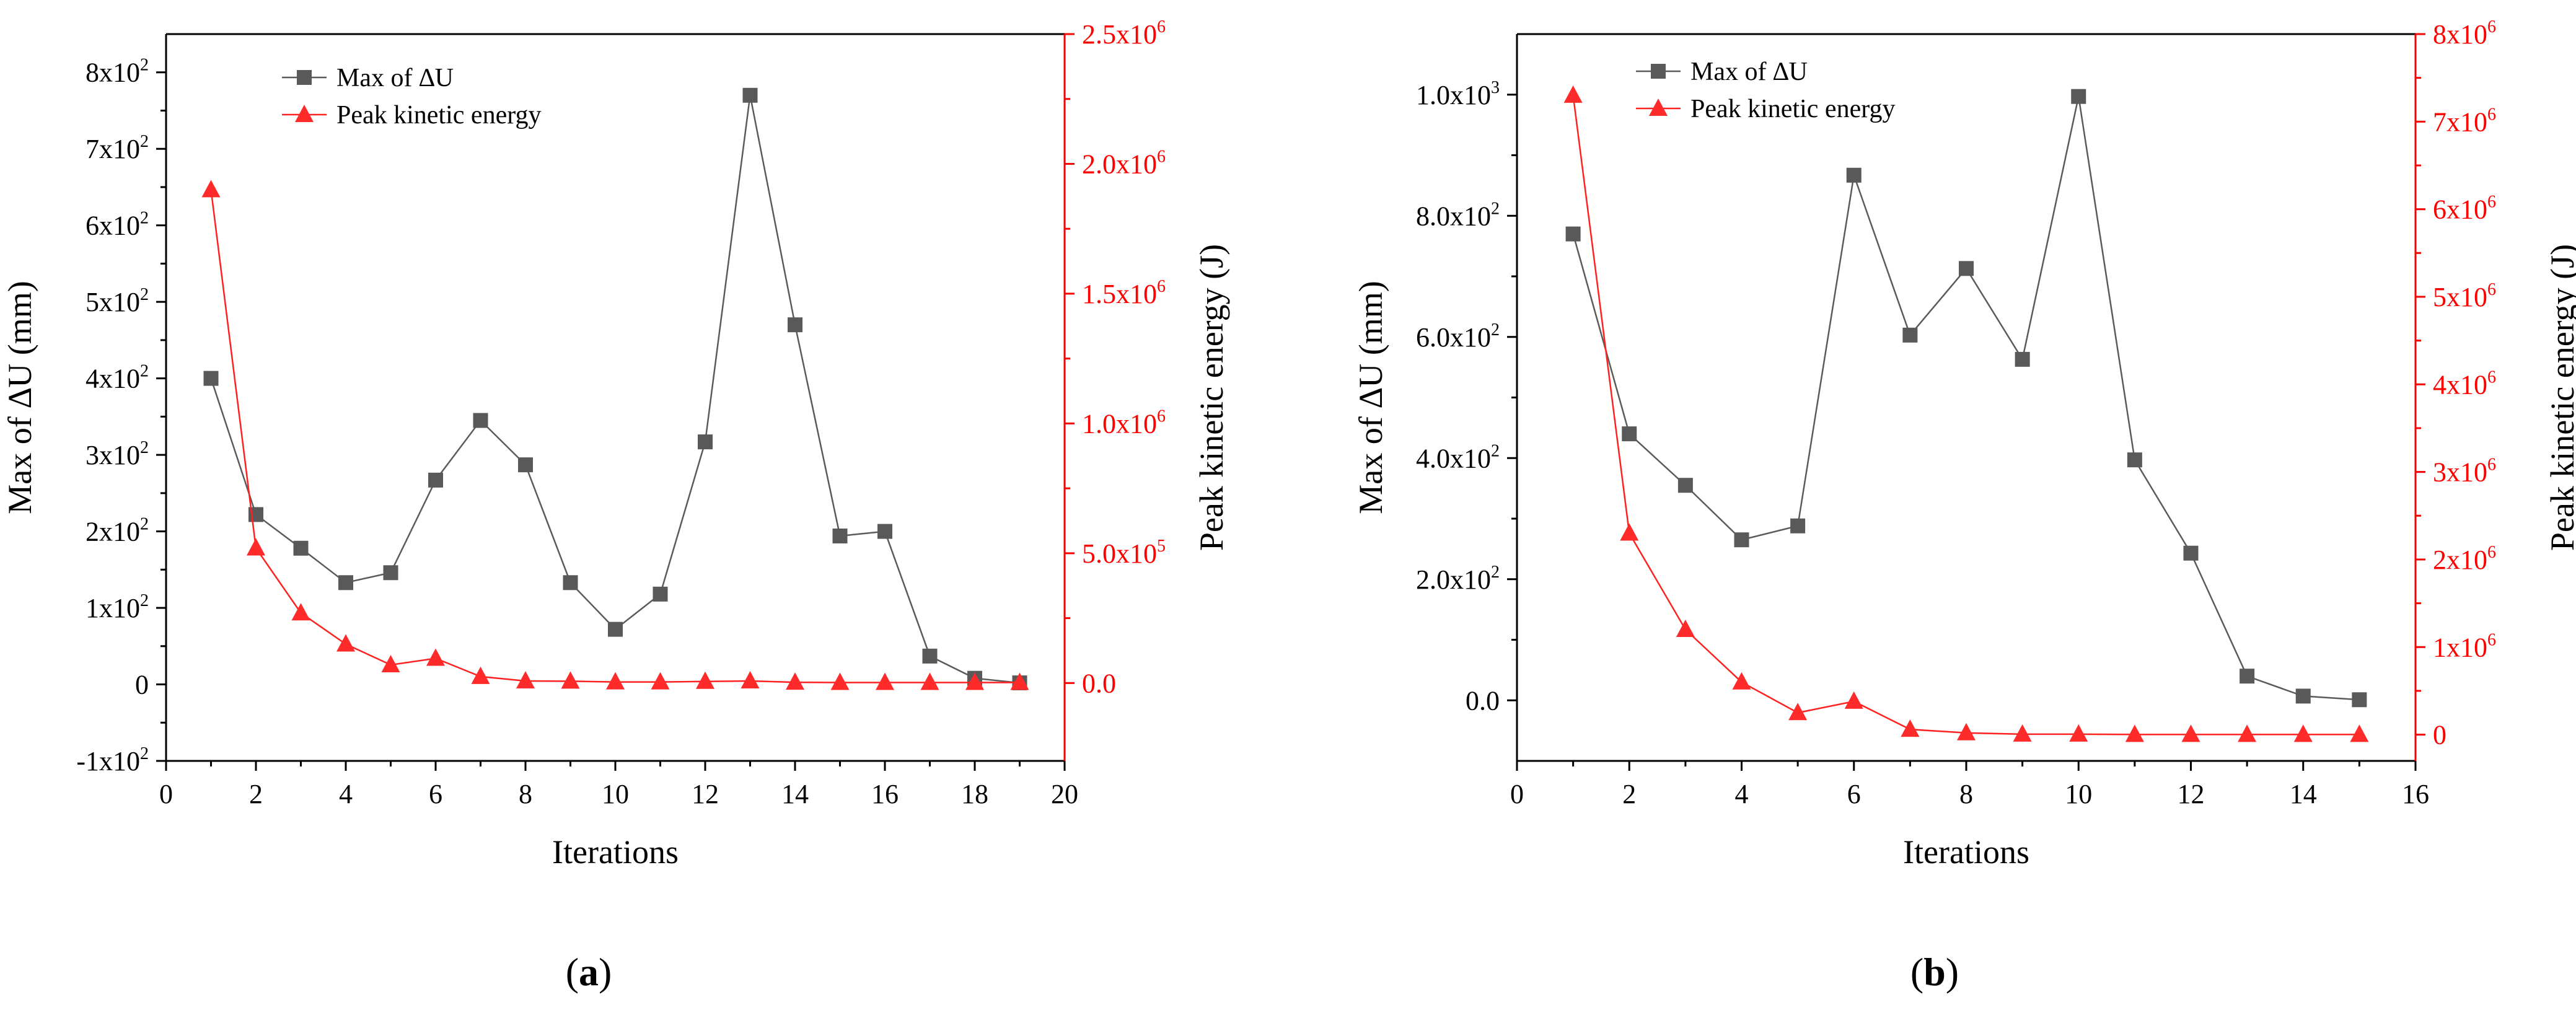  What do you see at coordinates (1966, 794) in the screenshot?
I see `x-tick-label: 8` at bounding box center [1966, 794].